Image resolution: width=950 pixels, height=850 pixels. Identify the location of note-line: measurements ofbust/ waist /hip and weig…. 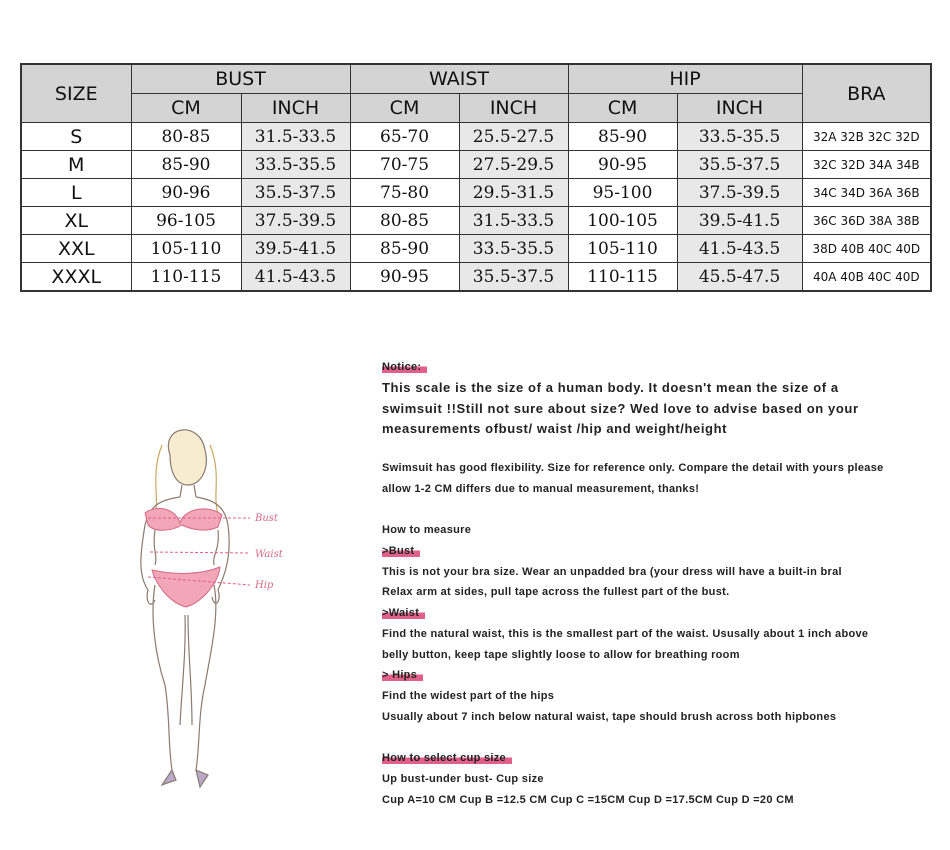
(554, 428).